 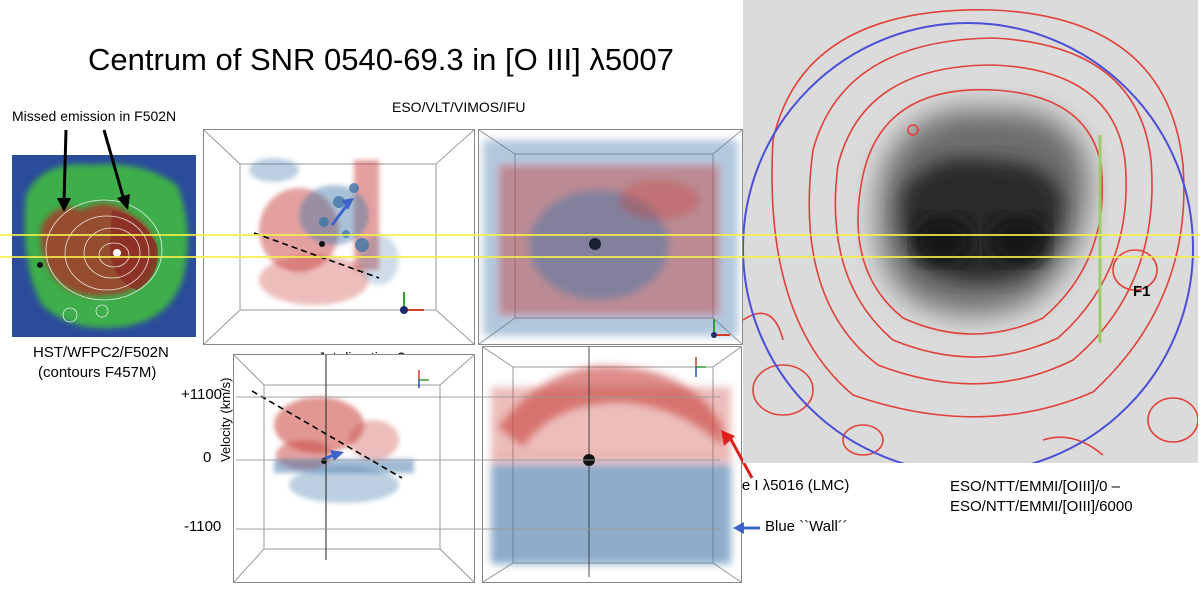 What do you see at coordinates (104, 246) in the screenshot?
I see `hst-image` at bounding box center [104, 246].